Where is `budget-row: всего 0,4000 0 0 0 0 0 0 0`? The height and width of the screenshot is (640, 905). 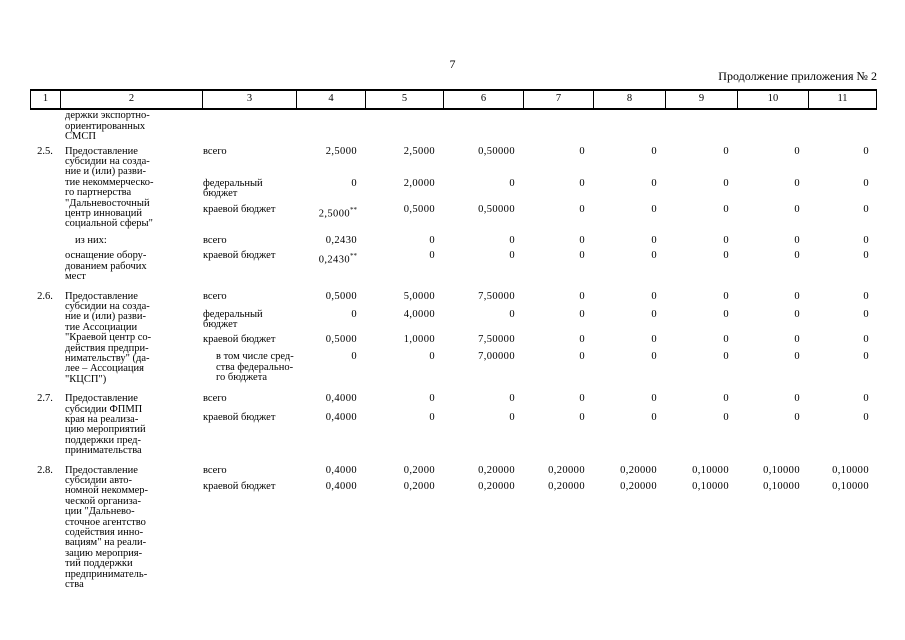
budget-row: всего 0,4000 0 0 0 0 0 0 0 is located at coordinates (539, 399).